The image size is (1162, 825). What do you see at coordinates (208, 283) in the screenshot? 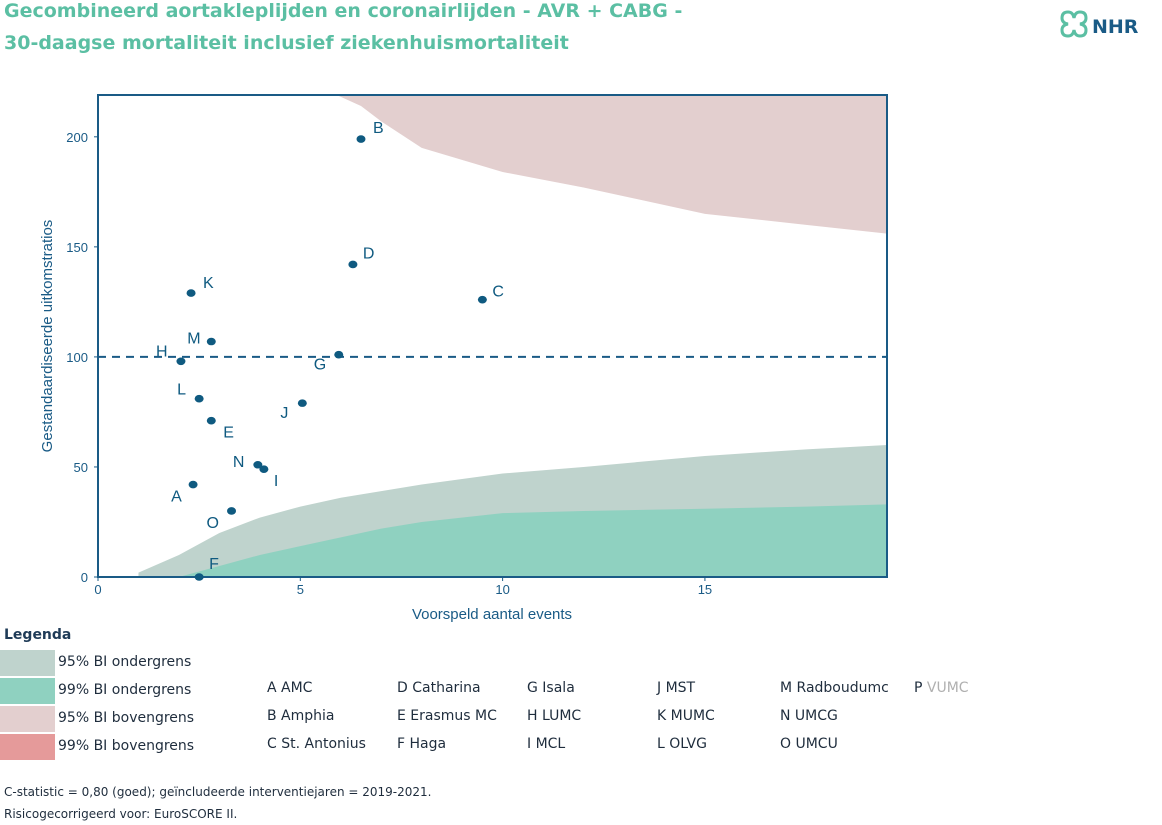
I see `point-label-K: K` at bounding box center [208, 283].